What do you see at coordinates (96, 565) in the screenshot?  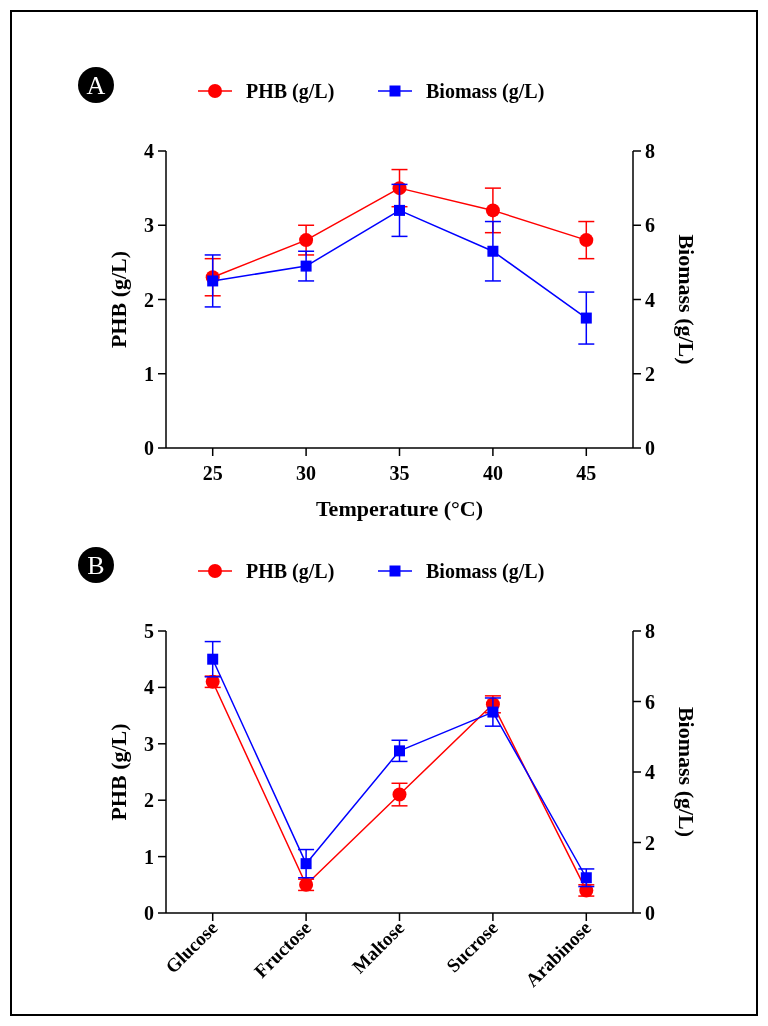 I see `text: B` at bounding box center [96, 565].